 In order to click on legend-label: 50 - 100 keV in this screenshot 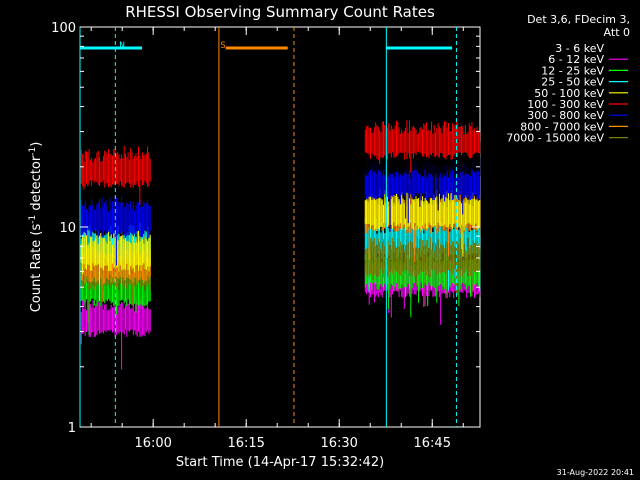, I will do `click(569, 93)`.